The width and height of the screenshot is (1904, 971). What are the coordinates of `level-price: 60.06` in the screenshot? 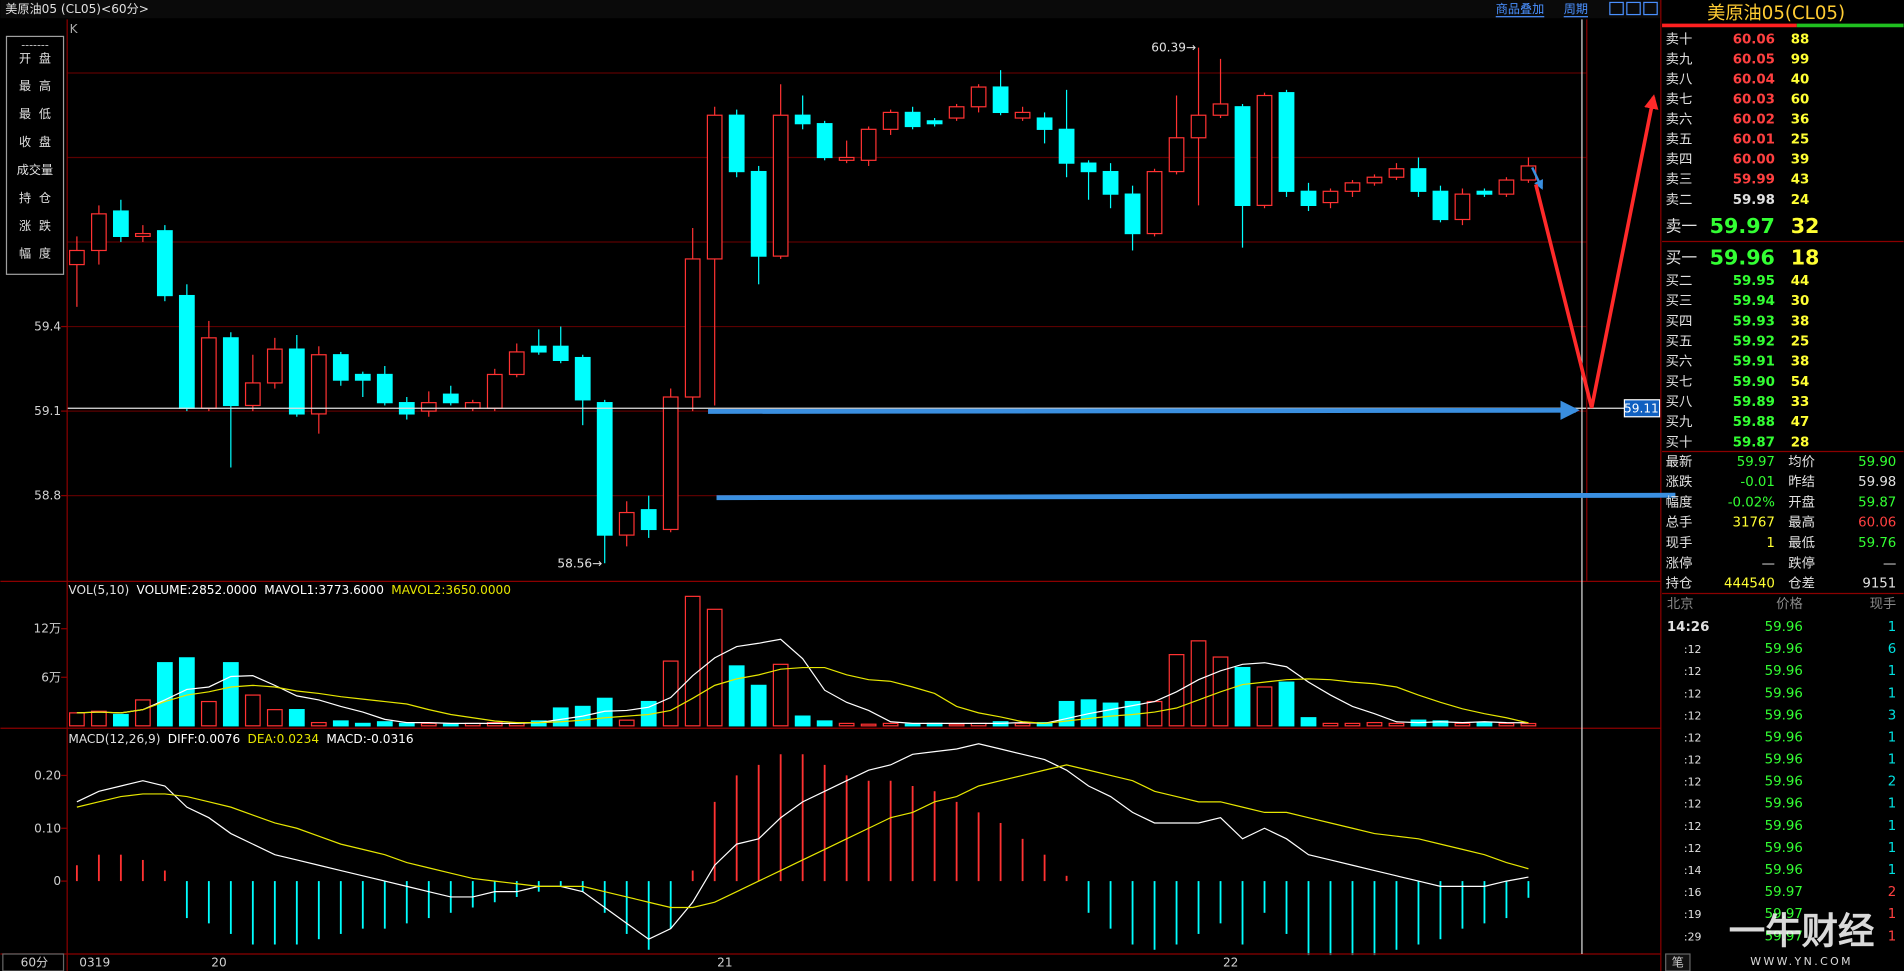 It's located at (1754, 40).